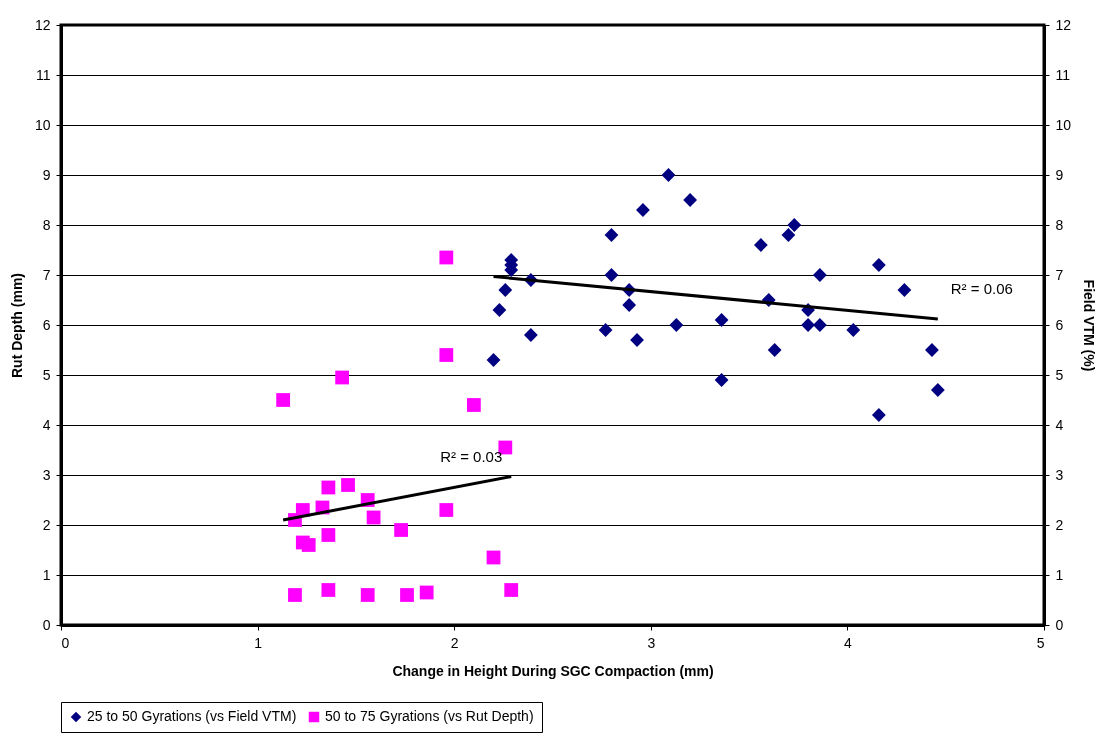 This screenshot has width=1117, height=755. Describe the element at coordinates (192, 716) in the screenshot. I see `legend-label: 25 to 50 Gyrations (vs Field VTM)` at that location.